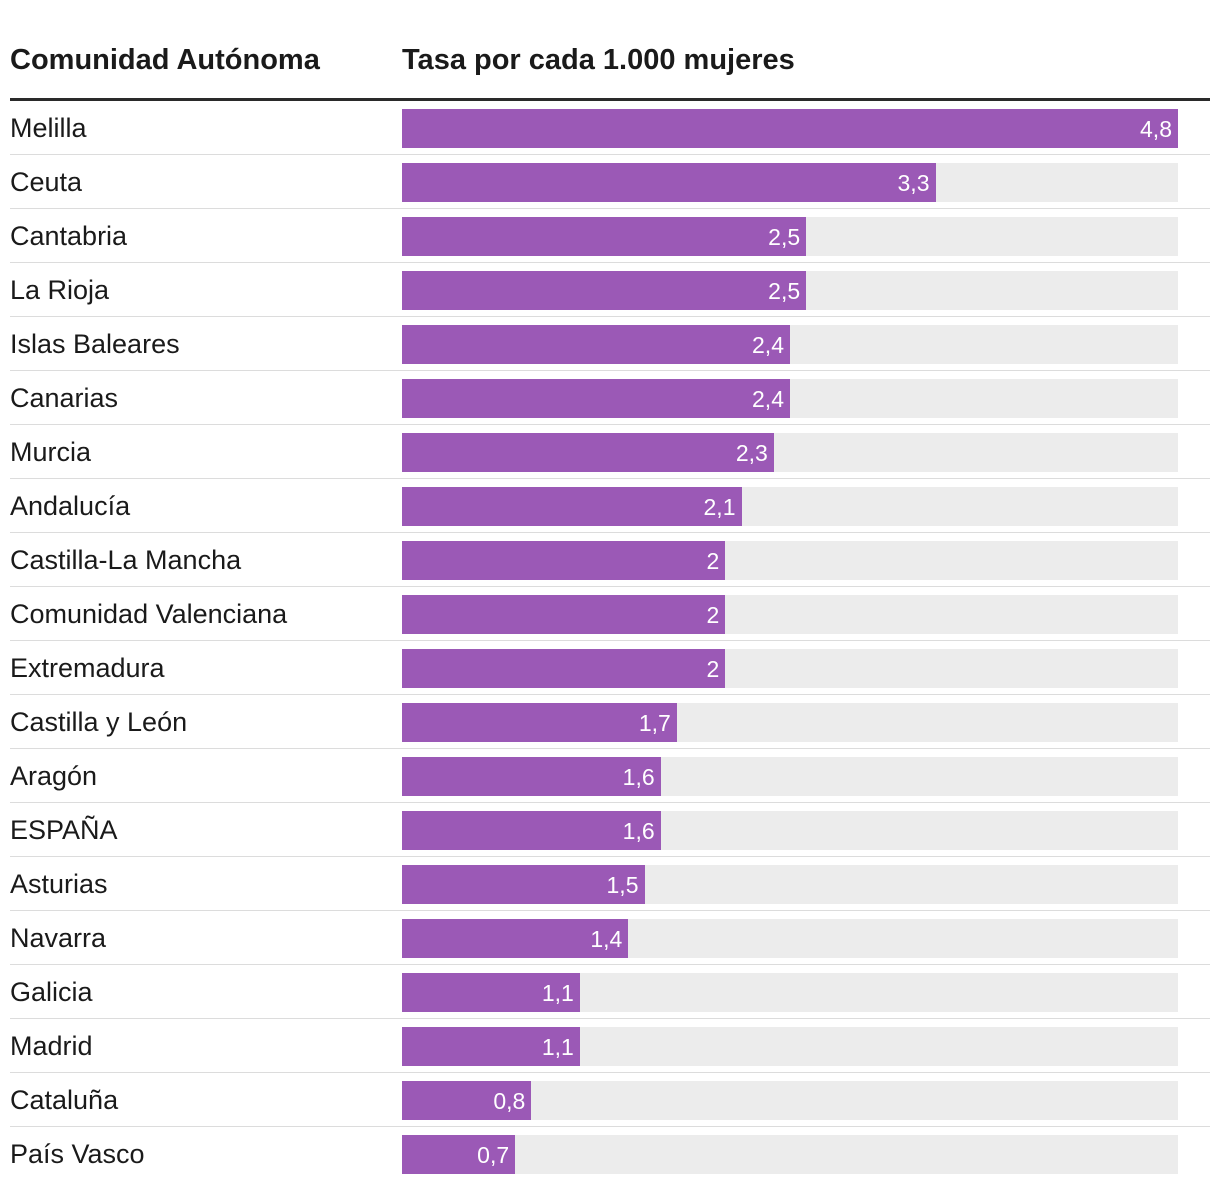  I want to click on table-row: País Vasco 0,7, so click(610, 1153).